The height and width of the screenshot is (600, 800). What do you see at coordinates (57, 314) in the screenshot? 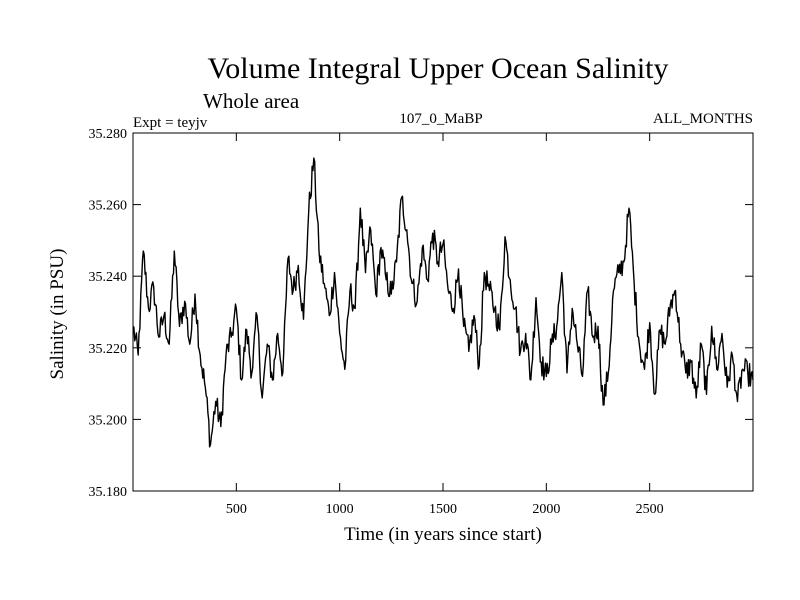
I see `y-axis-label: Salinity (in PSU)` at bounding box center [57, 314].